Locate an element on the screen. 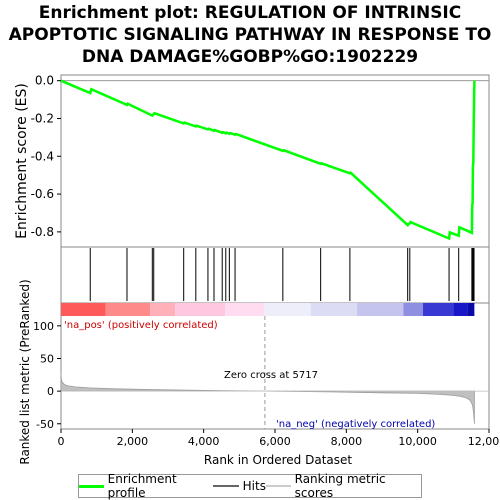 Image resolution: width=500 pixels, height=500 pixels. x-tick-label: 2,000 is located at coordinates (133, 441).